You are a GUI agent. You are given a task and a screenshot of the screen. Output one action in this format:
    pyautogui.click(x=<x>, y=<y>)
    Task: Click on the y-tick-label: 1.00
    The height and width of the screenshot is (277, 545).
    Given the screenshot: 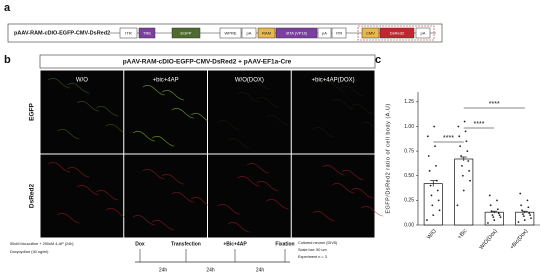 What is the action you would take?
    pyautogui.click(x=409, y=127)
    